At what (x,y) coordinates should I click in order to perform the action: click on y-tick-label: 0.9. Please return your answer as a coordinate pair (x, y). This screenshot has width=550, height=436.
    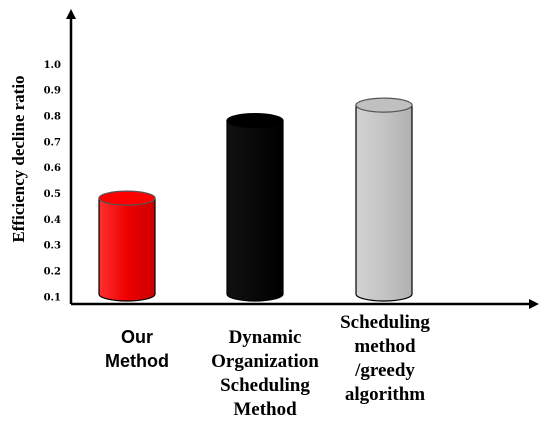
    Looking at the image, I should click on (52, 91).